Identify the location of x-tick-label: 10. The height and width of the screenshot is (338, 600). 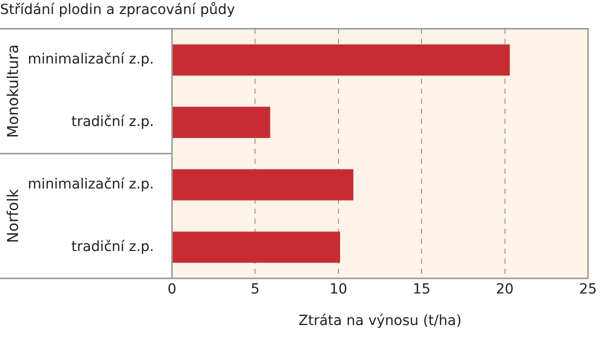
(338, 289).